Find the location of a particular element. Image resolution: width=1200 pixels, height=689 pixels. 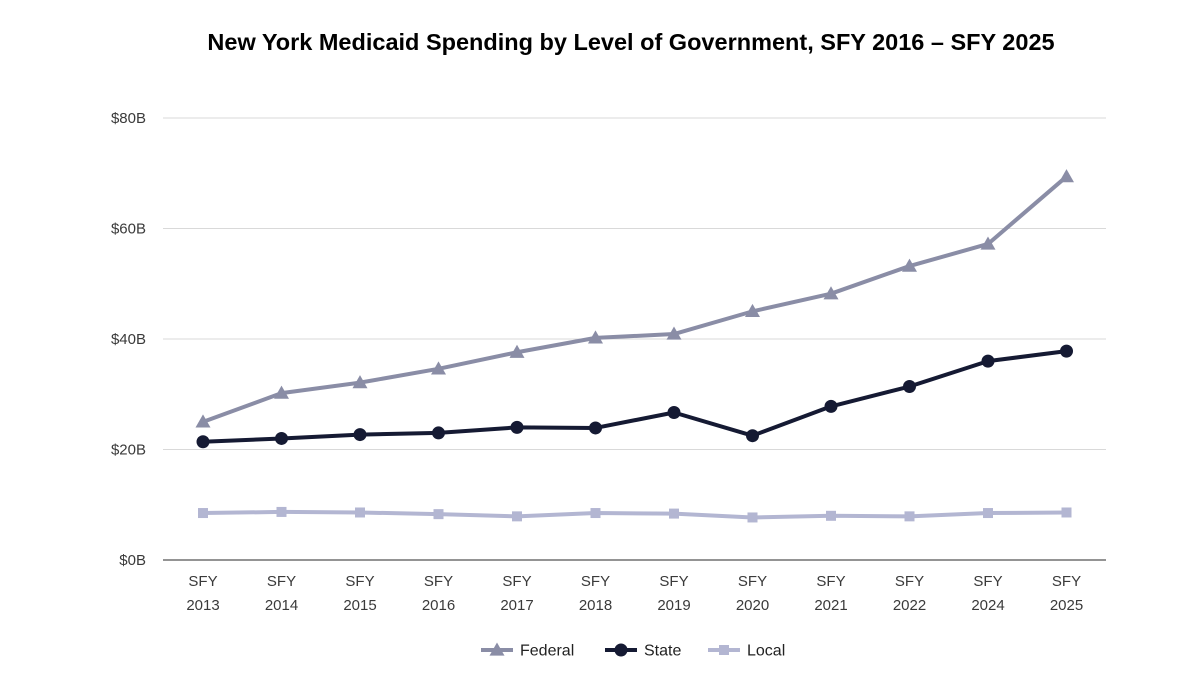

local-line is located at coordinates (635, 514).